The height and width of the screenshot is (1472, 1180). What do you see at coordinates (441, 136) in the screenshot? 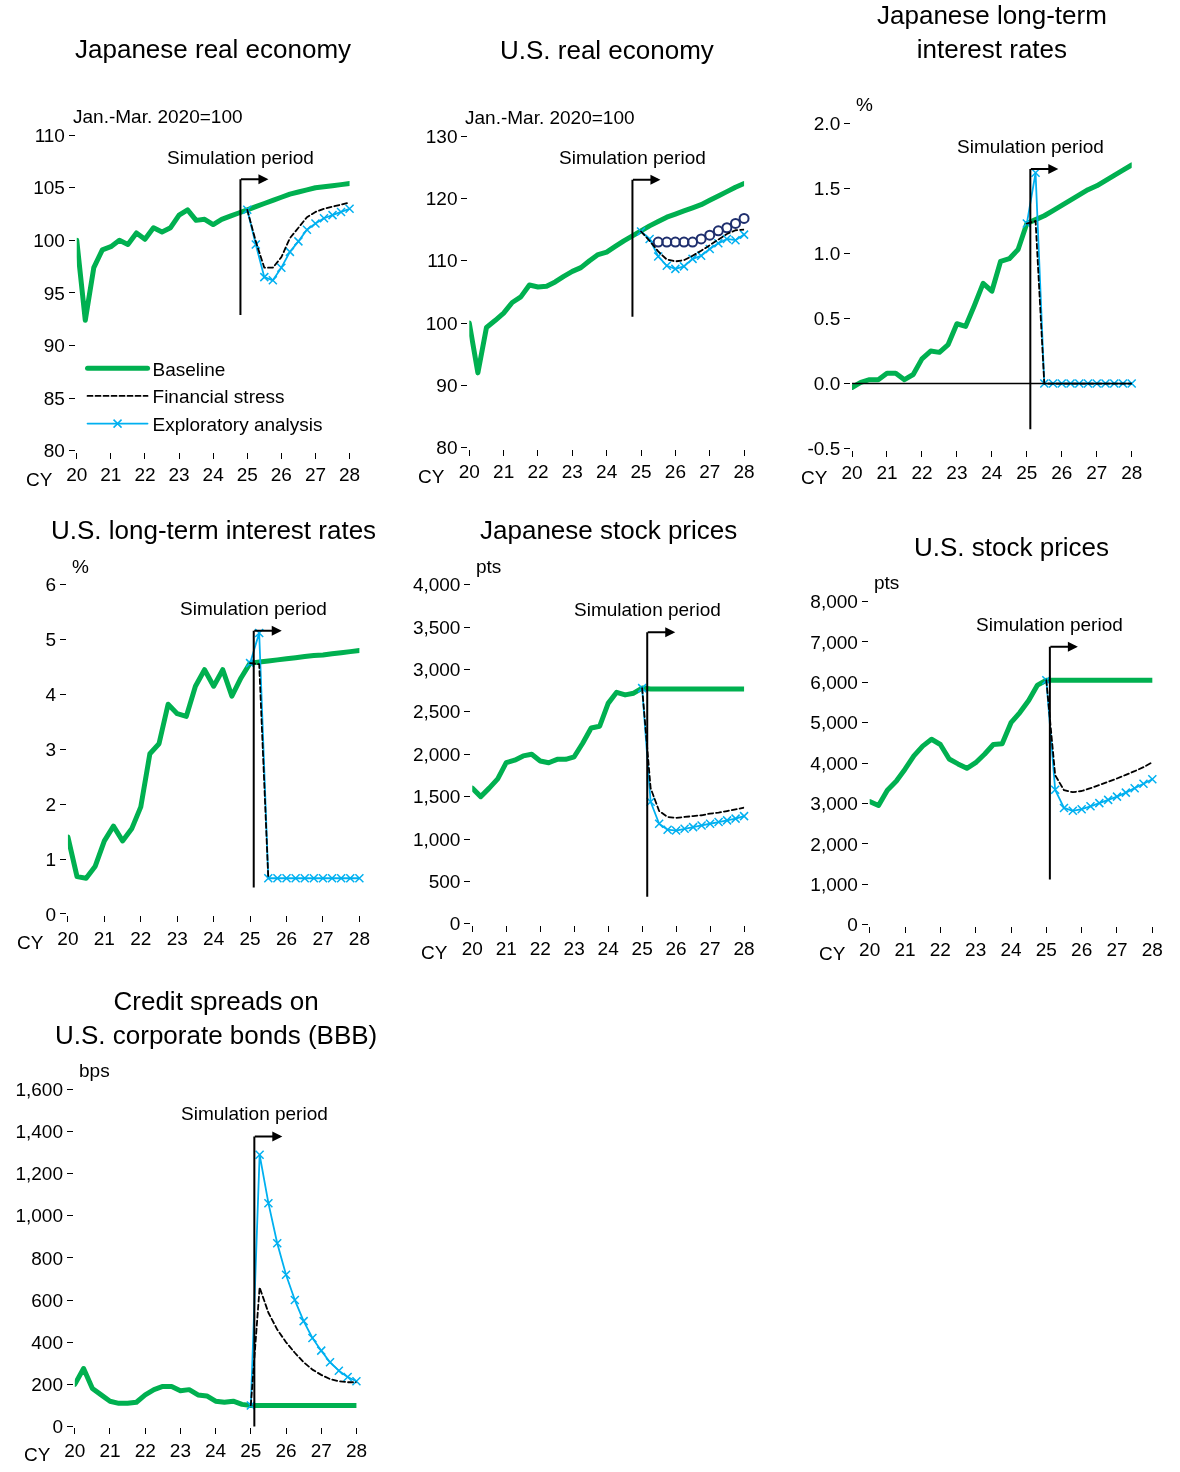
I see `y-tick-label: 130` at bounding box center [441, 136].